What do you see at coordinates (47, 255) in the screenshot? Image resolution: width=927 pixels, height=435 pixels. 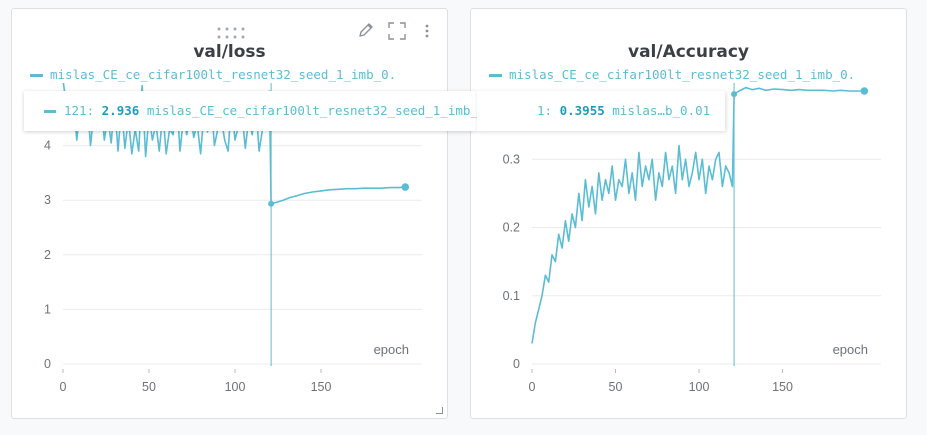 I see `y-tick-label: 2` at bounding box center [47, 255].